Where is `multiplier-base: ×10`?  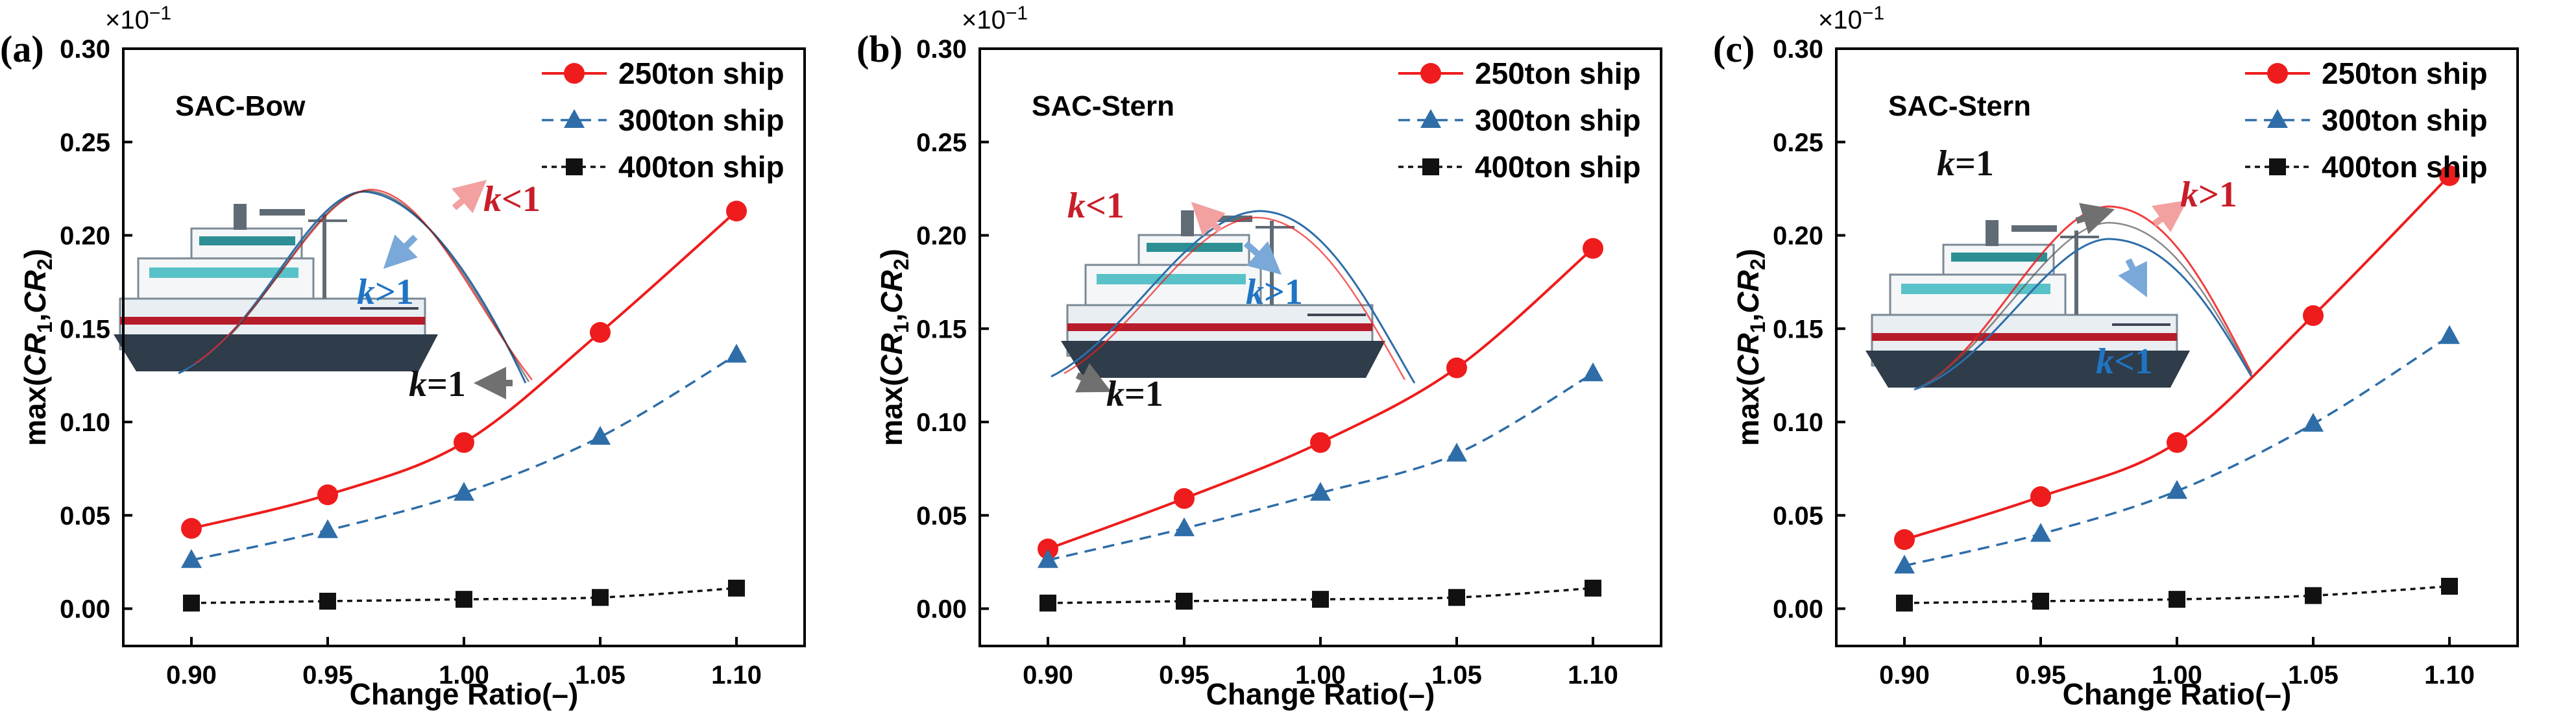
multiplier-base: ×10 is located at coordinates (1840, 20).